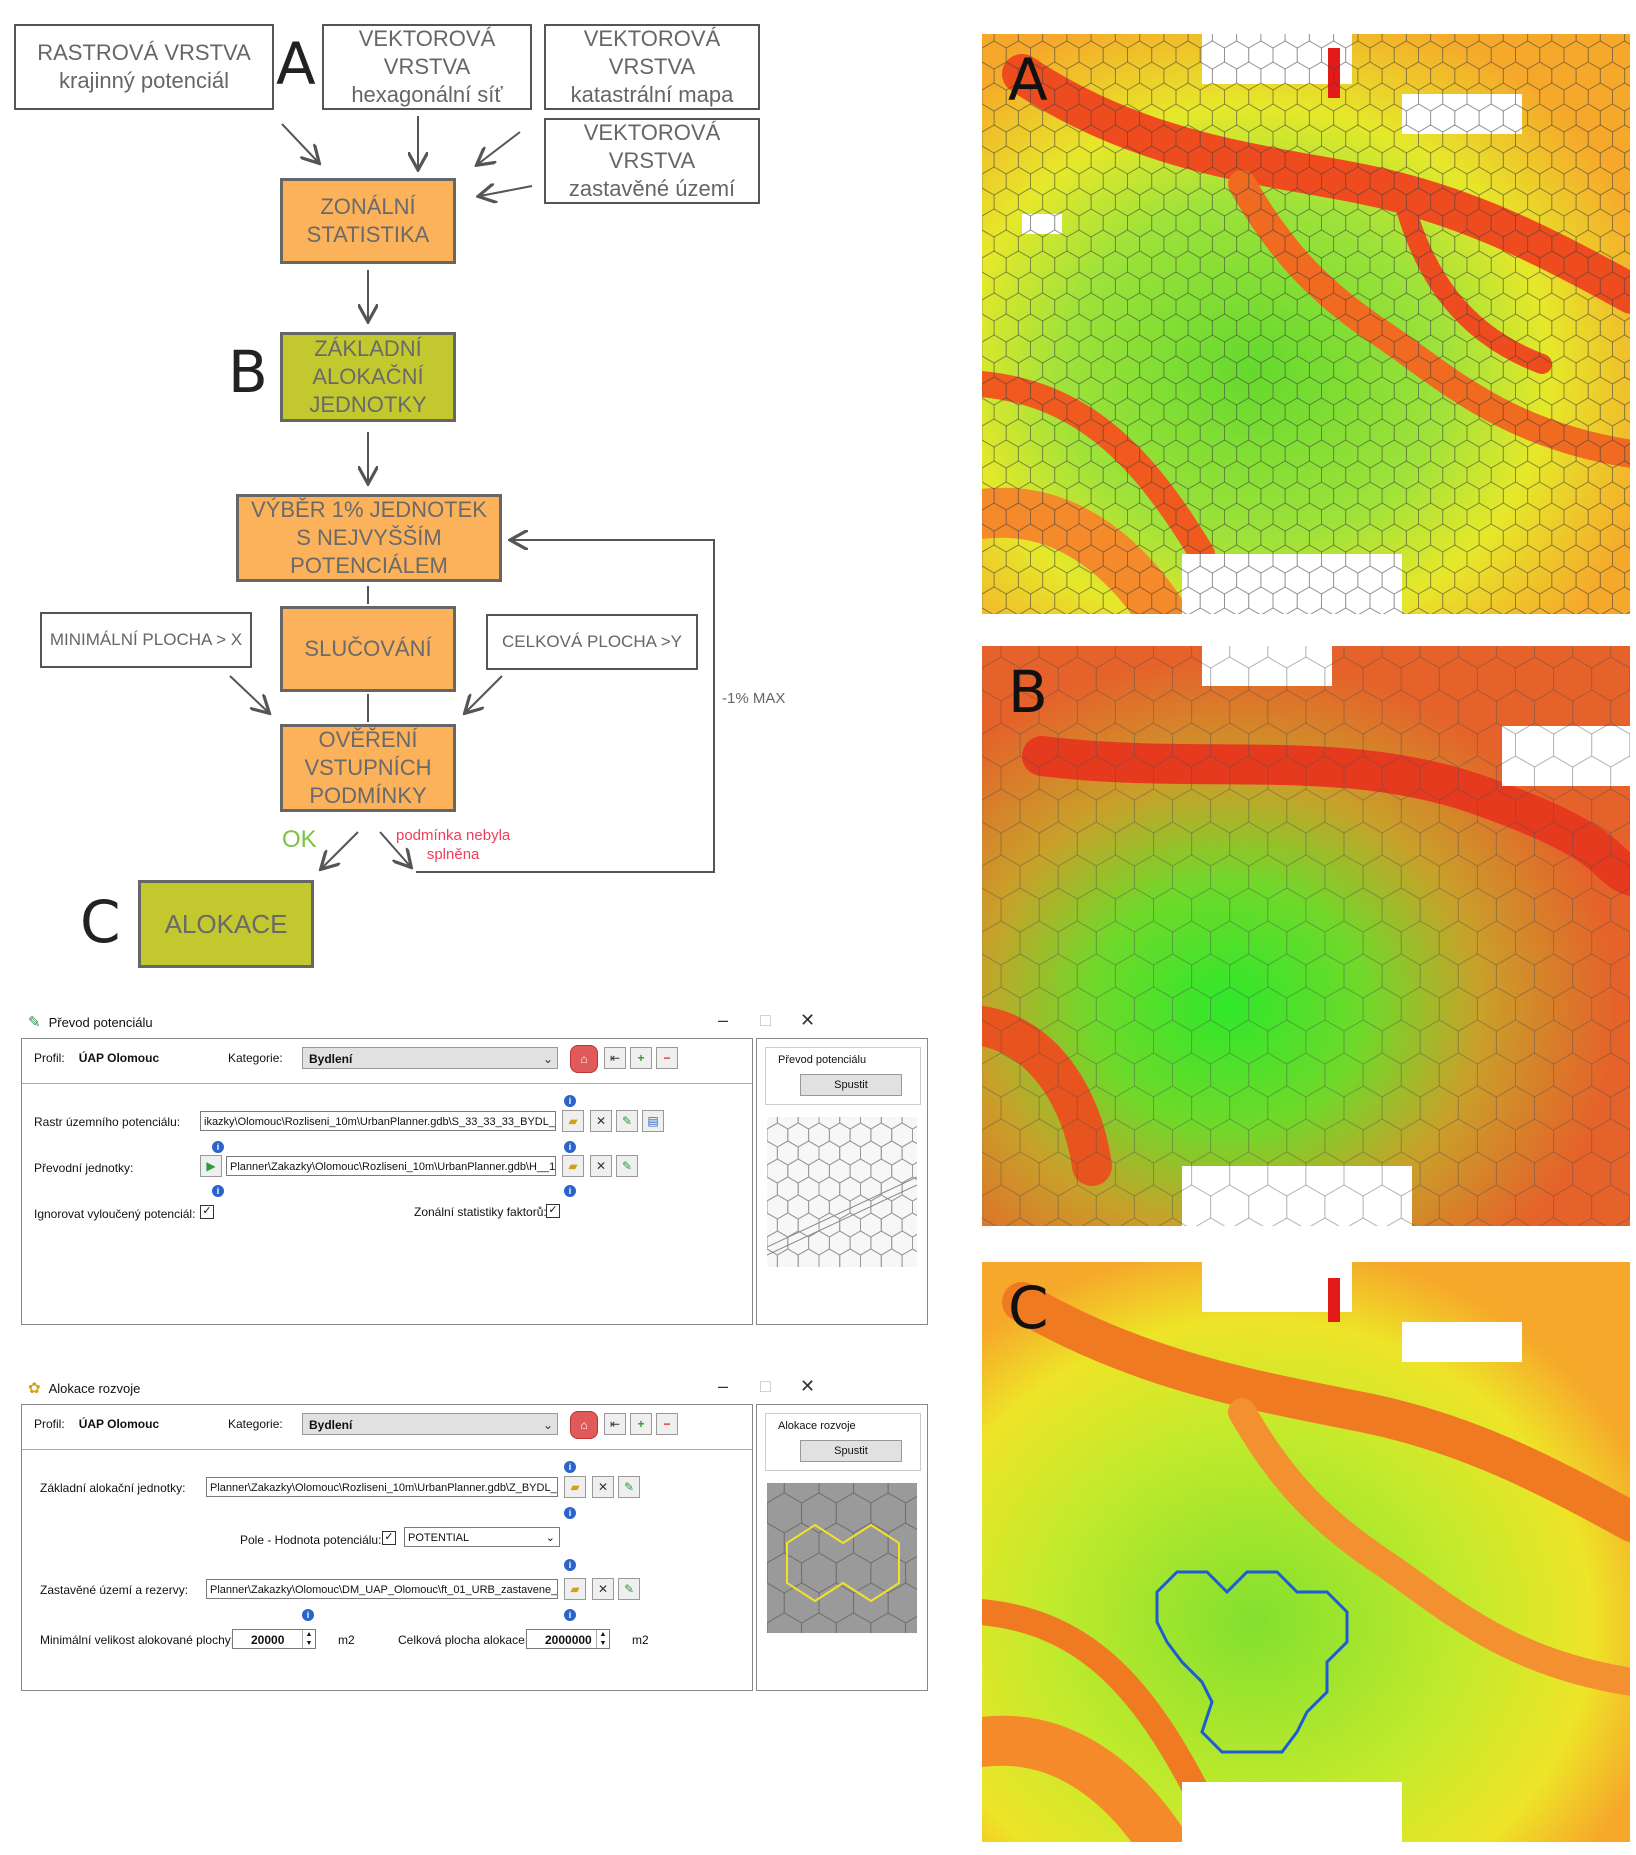 The image size is (1636, 1855). I want to click on box-line: krajinný potenciál, so click(144, 80).